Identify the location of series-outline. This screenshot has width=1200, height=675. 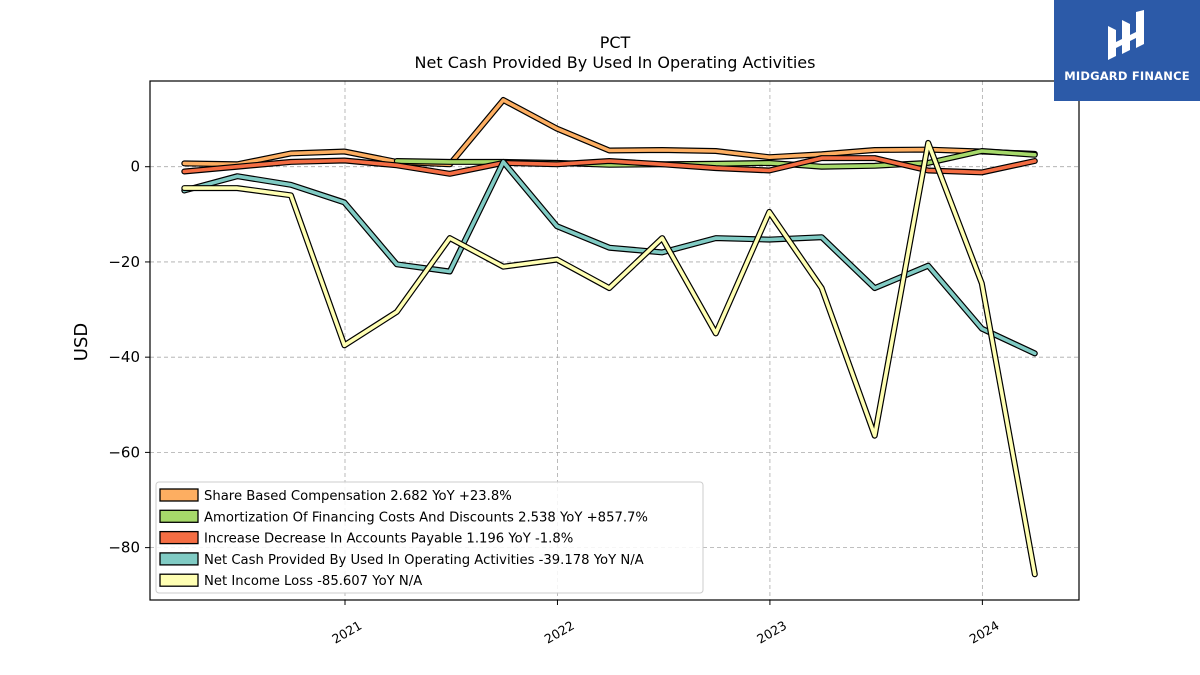
(609, 132).